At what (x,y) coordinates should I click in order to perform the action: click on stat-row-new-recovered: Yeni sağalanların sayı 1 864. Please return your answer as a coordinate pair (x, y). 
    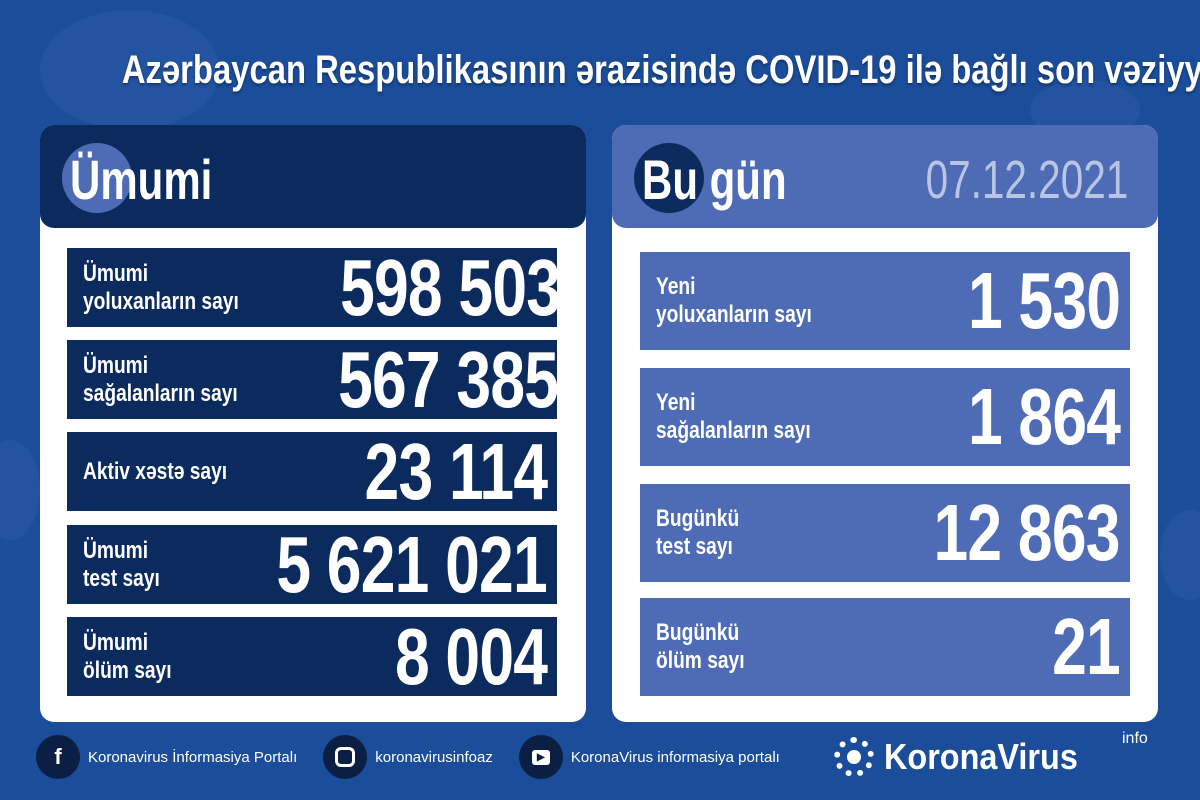
    Looking at the image, I should click on (885, 417).